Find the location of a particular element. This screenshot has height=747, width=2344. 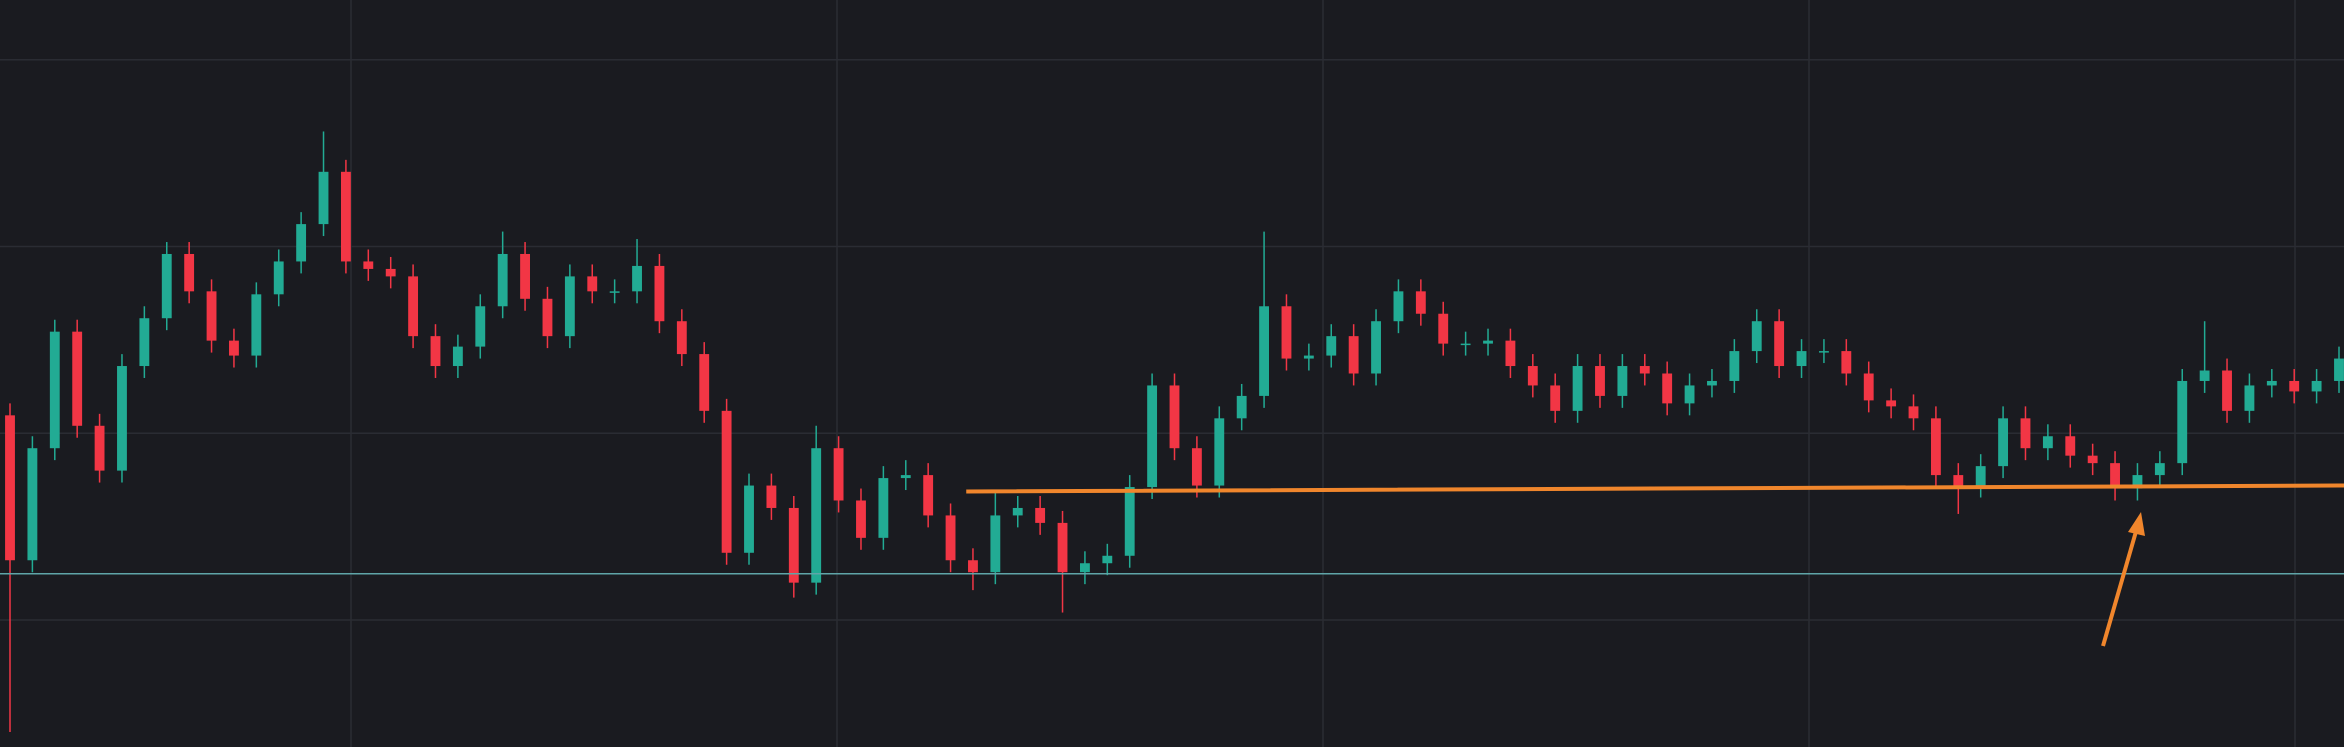

arrow-shaft is located at coordinates (2120, 587).